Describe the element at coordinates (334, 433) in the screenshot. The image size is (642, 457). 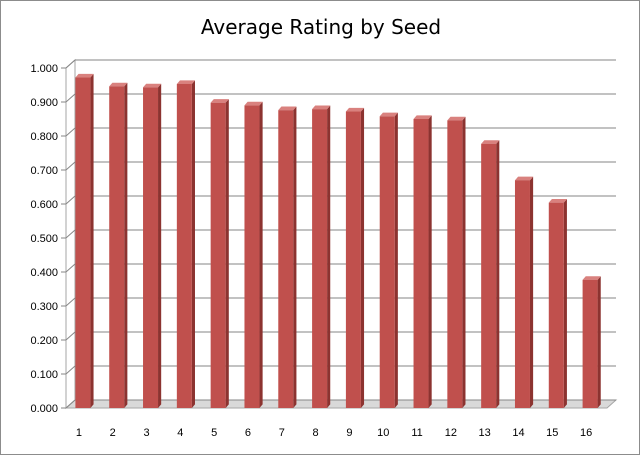
I see `x-axis-tick-labels: 1 2 3 4 5 6 7 8 9 10 11 12 13 14 15 16` at that location.